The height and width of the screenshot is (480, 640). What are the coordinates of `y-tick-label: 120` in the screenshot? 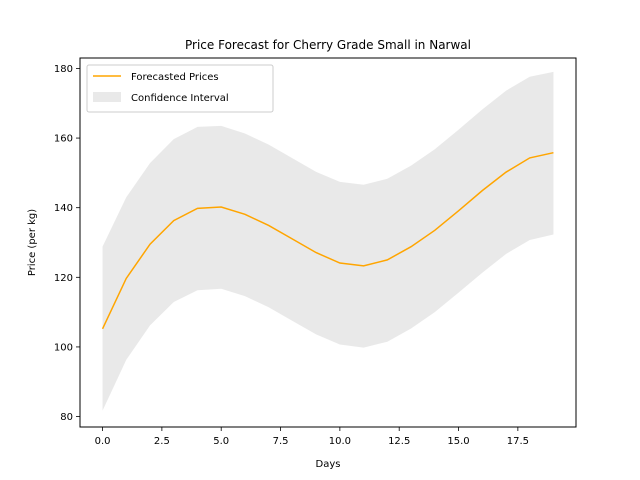 It's located at (63, 278).